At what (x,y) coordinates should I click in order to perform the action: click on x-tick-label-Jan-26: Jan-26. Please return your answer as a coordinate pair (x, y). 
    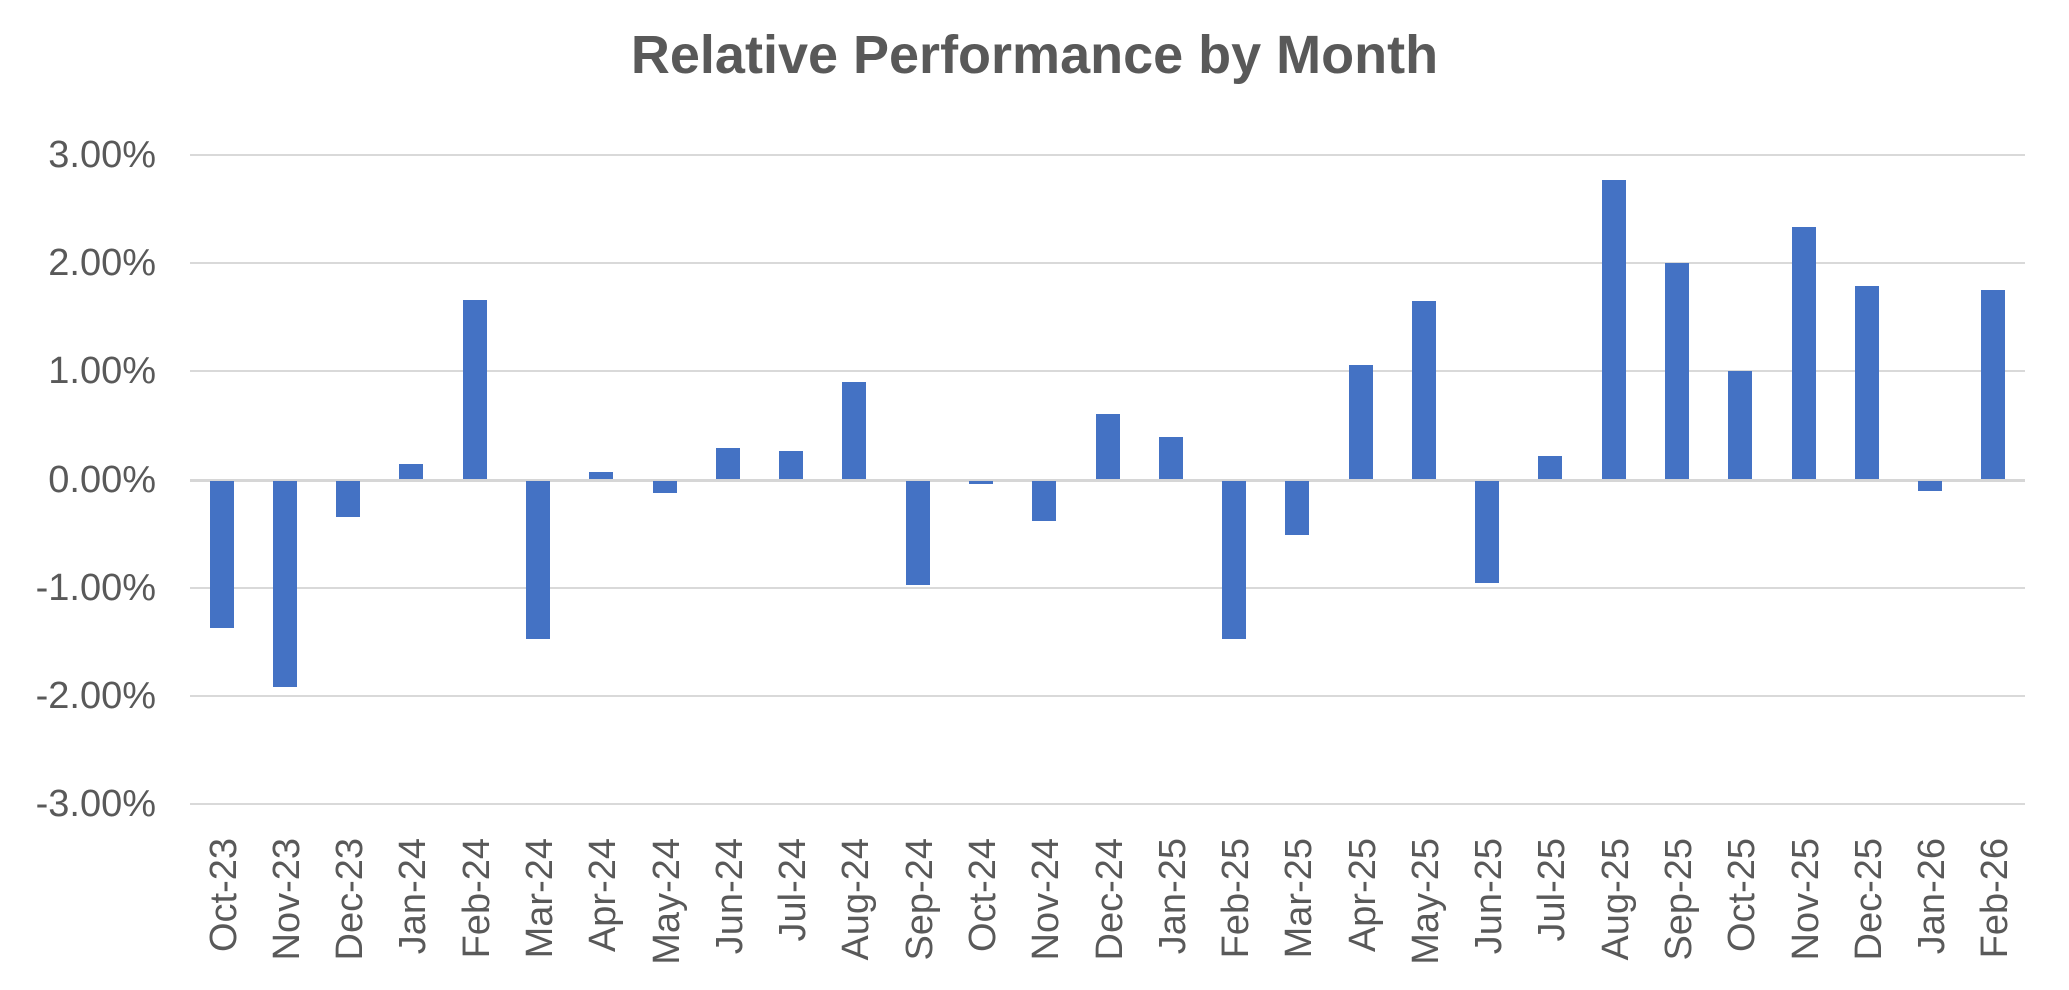
    Looking at the image, I should click on (1932, 896).